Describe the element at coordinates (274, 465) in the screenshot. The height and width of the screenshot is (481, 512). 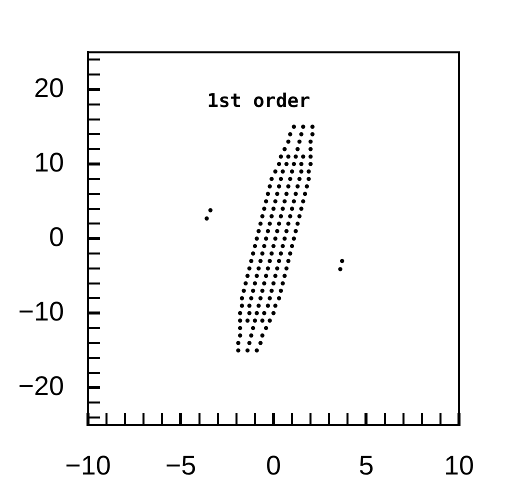
I see `x-tick-label: 0` at that location.